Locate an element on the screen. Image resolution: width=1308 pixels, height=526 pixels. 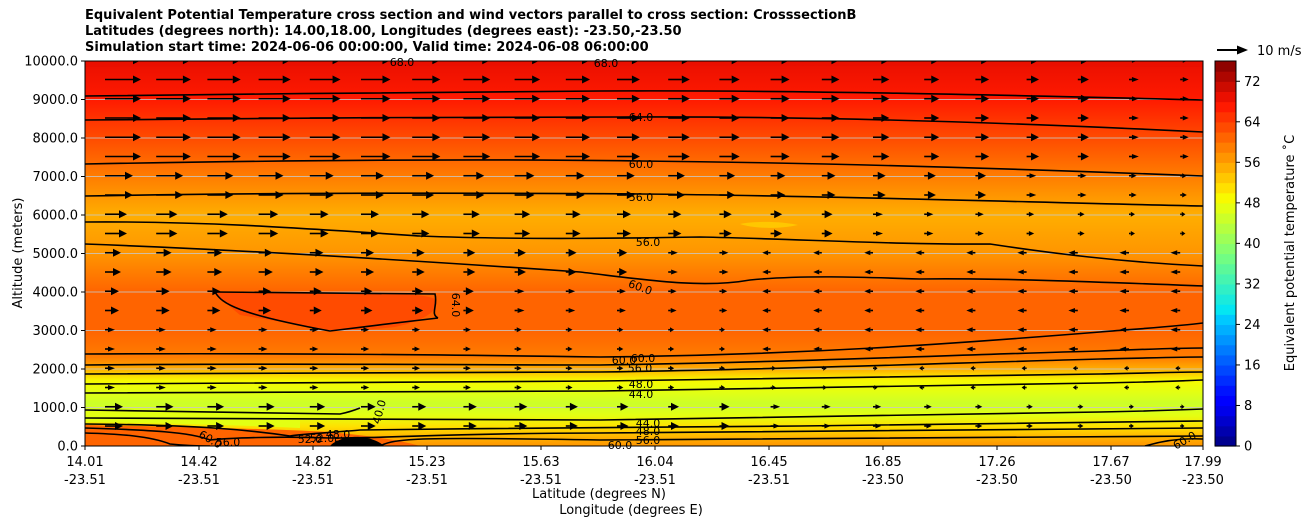
contour-label-9: 60.0 is located at coordinates (643, 358).